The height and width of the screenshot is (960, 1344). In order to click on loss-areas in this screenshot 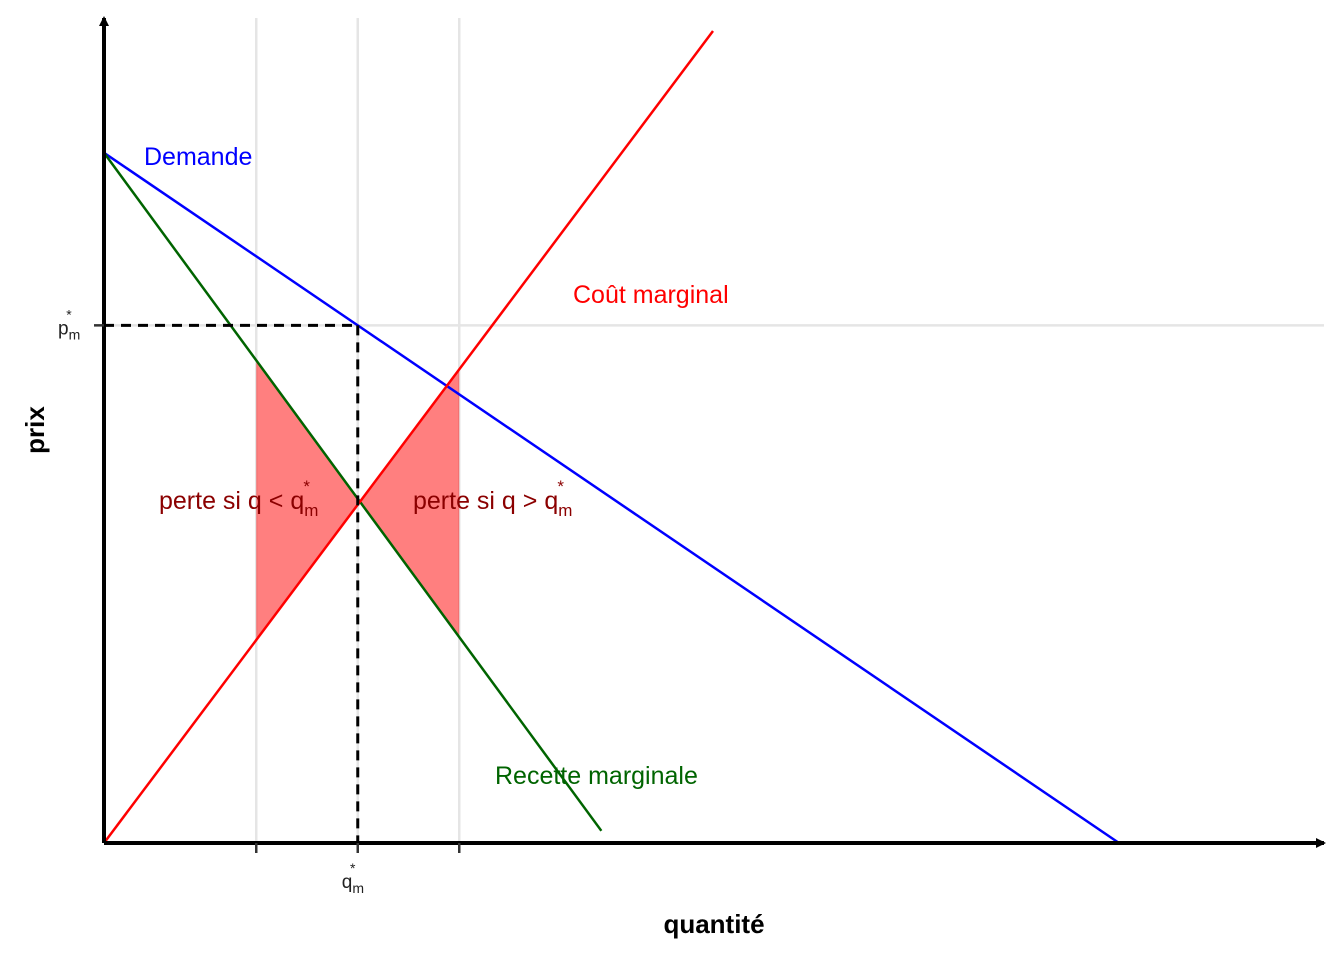, I will do `click(358, 500)`.